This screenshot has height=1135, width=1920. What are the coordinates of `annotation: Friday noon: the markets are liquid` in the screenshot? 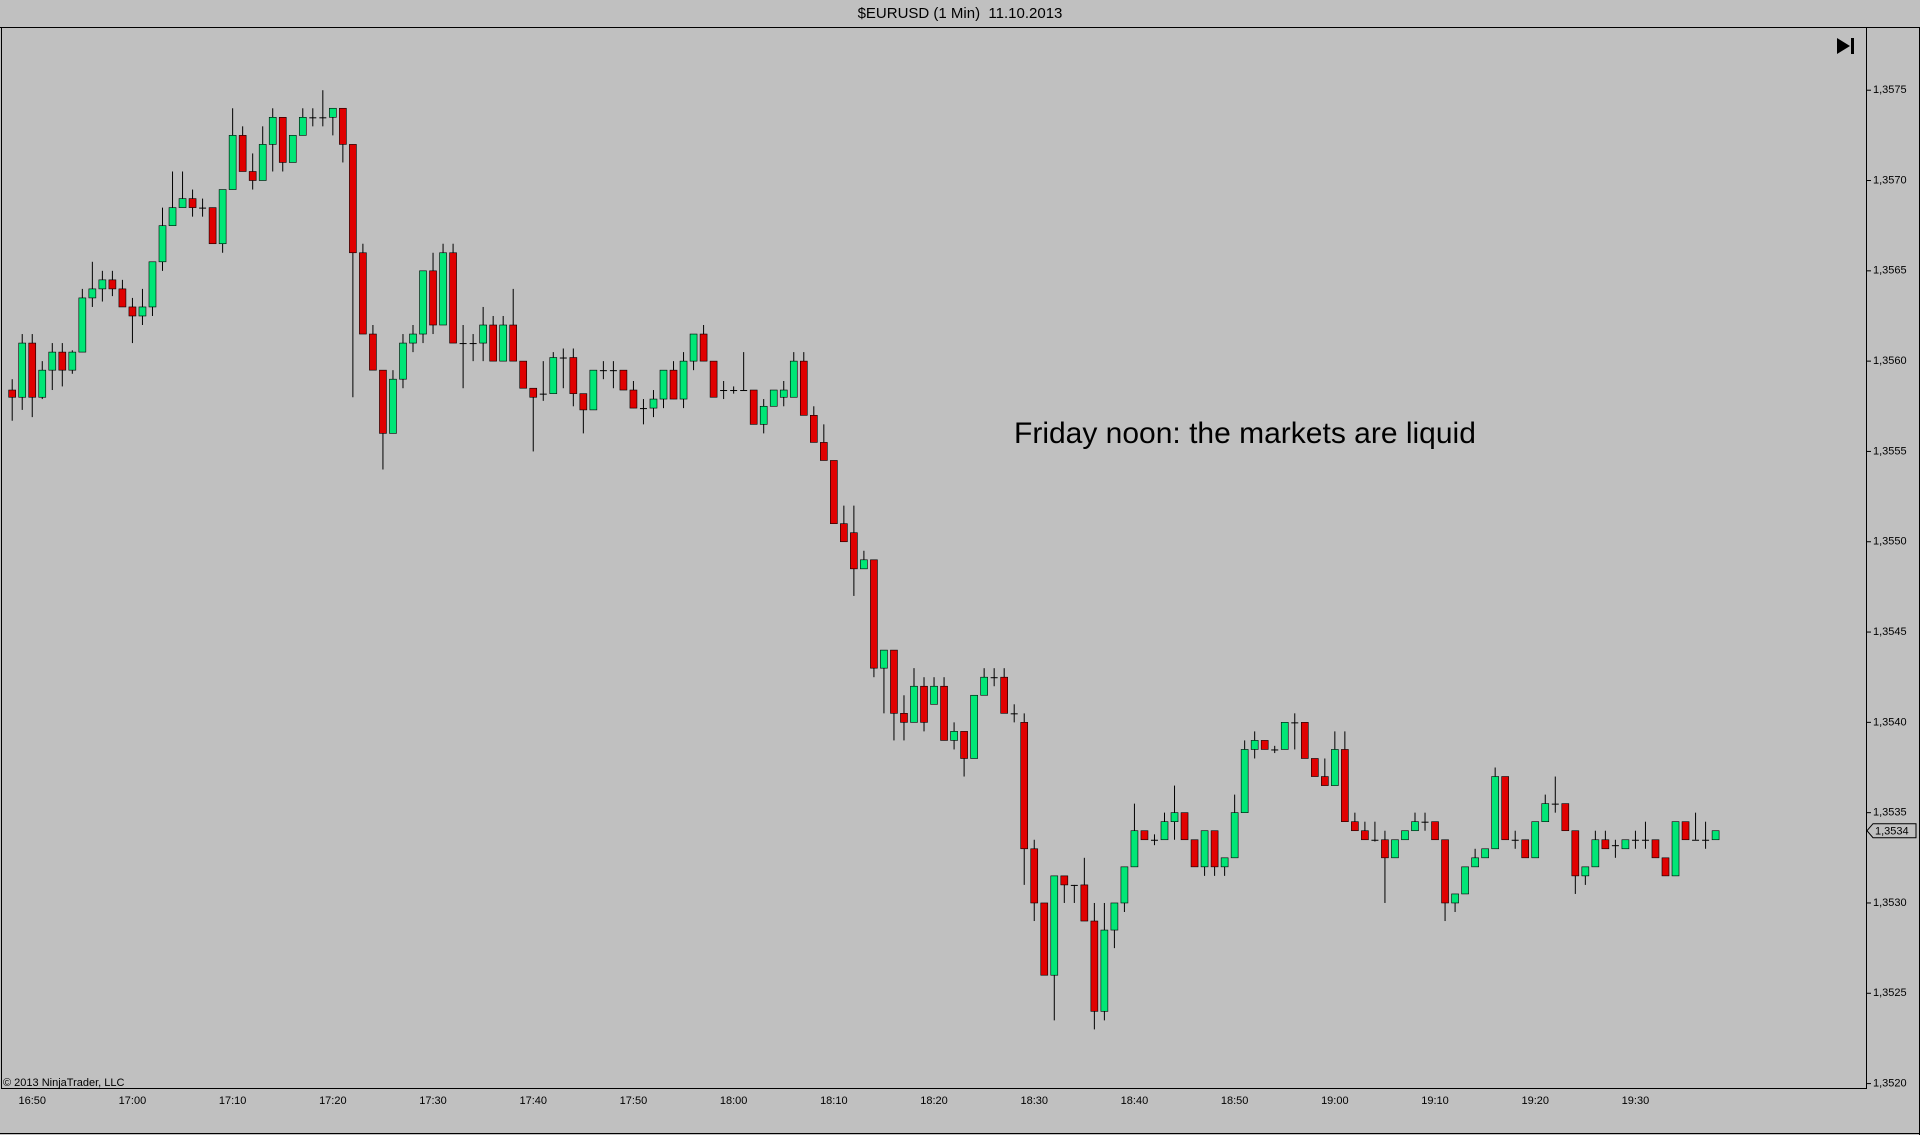 It's located at (1245, 433).